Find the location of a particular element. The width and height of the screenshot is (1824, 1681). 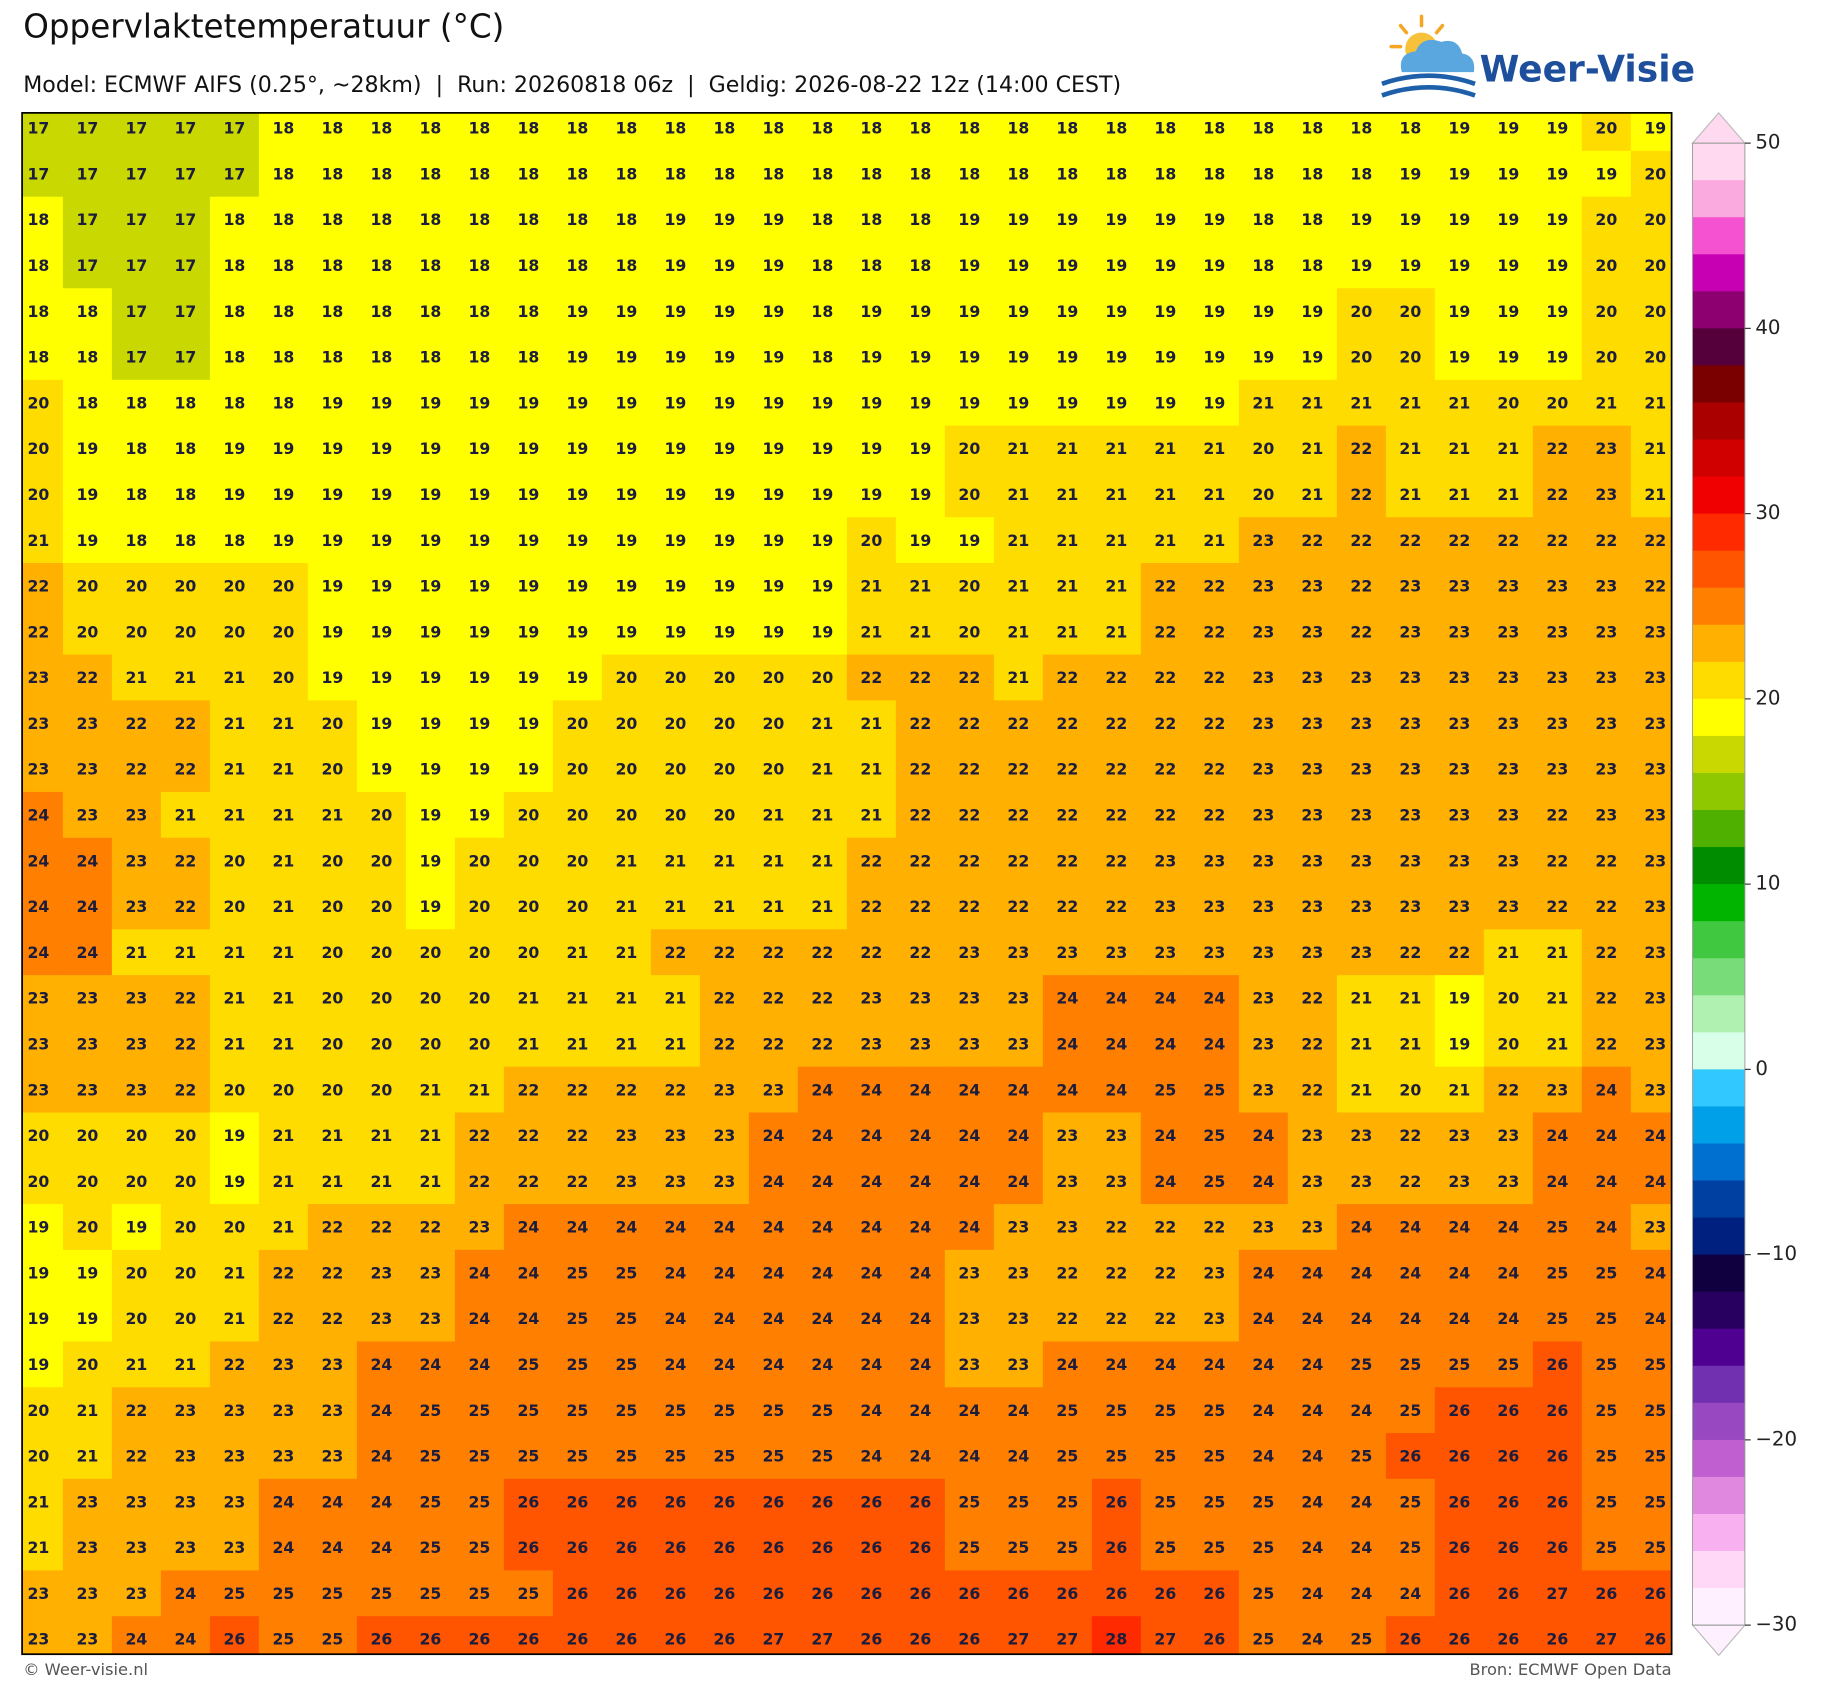

temperature-label: 17 is located at coordinates (185, 173).